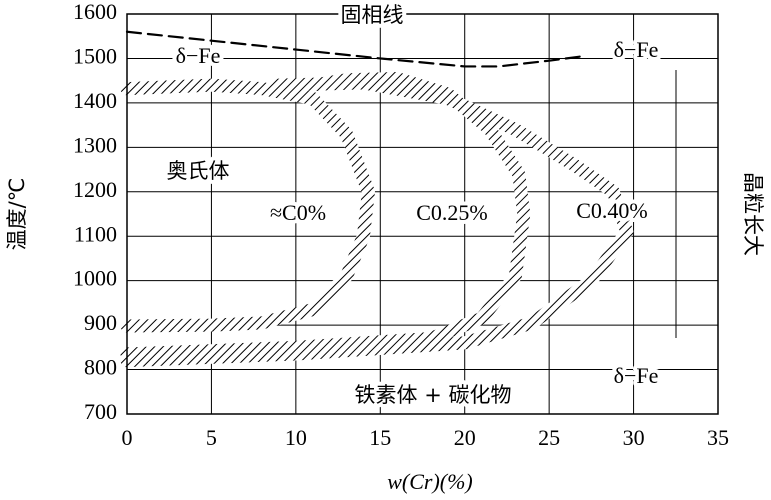 The width and height of the screenshot is (771, 500). What do you see at coordinates (95, 12) in the screenshot?
I see `y-tick-label: 1600` at bounding box center [95, 12].